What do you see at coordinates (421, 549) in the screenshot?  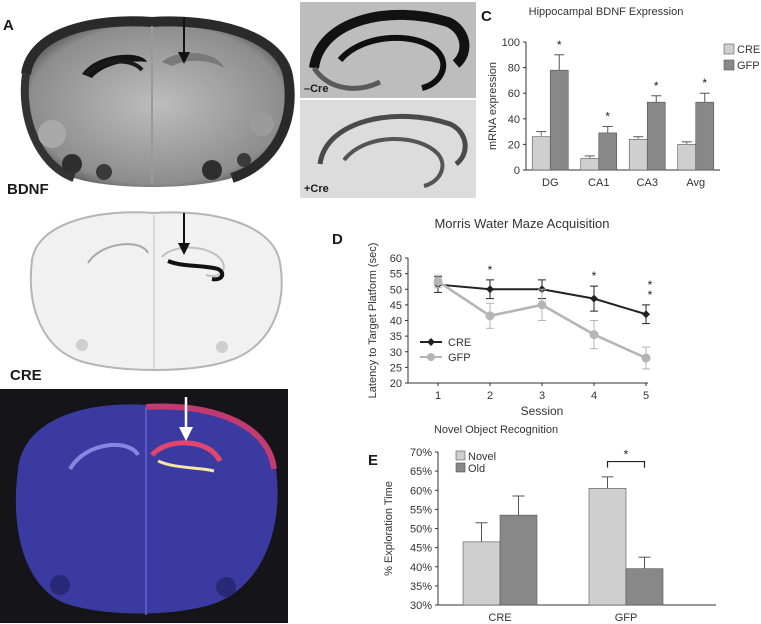 I see `y-tick-label: 45%` at bounding box center [421, 549].